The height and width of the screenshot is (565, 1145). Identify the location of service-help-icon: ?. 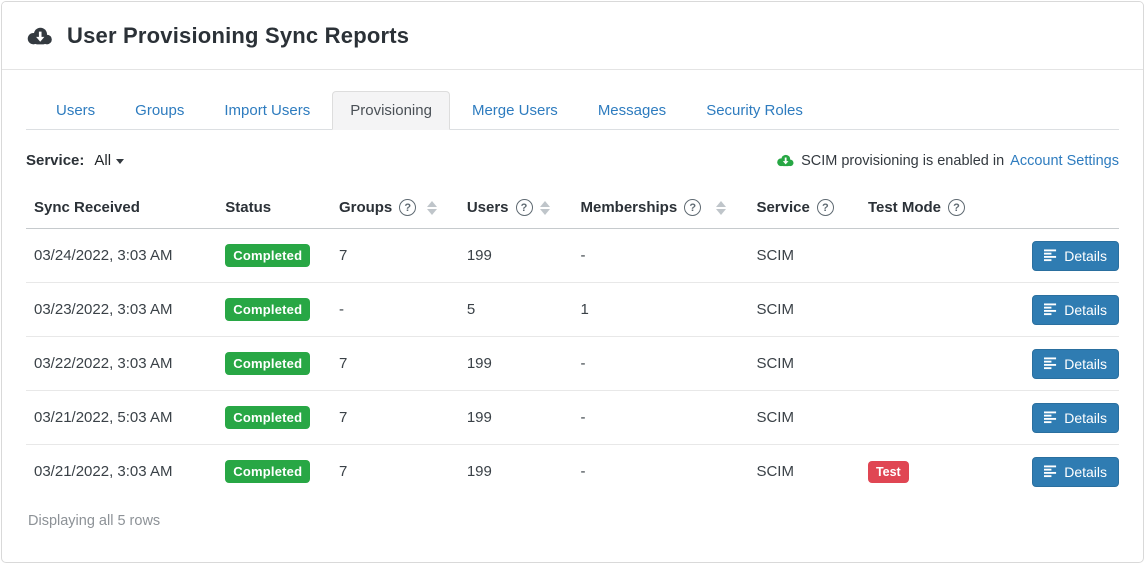
(825, 207).